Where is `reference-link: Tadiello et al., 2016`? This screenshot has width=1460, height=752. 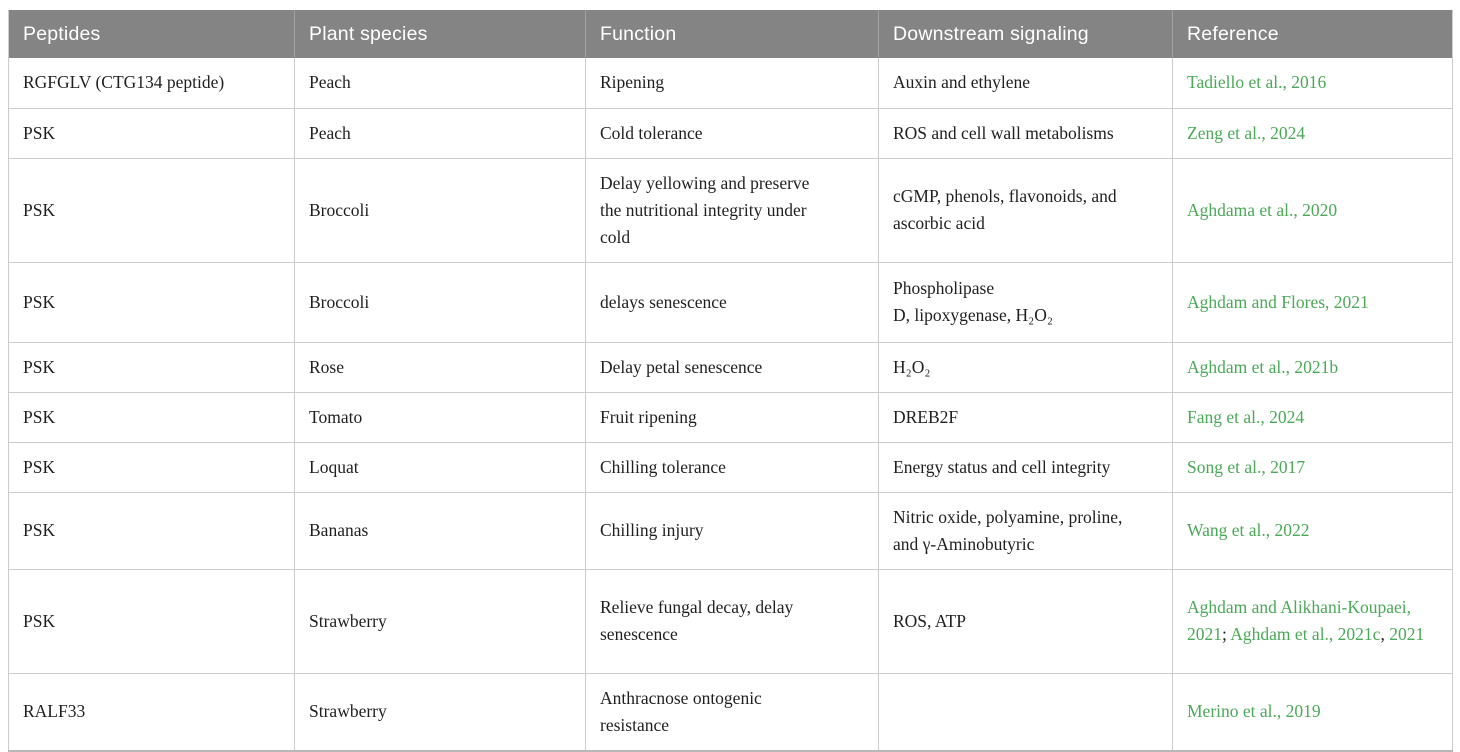 reference-link: Tadiello et al., 2016 is located at coordinates (1257, 82).